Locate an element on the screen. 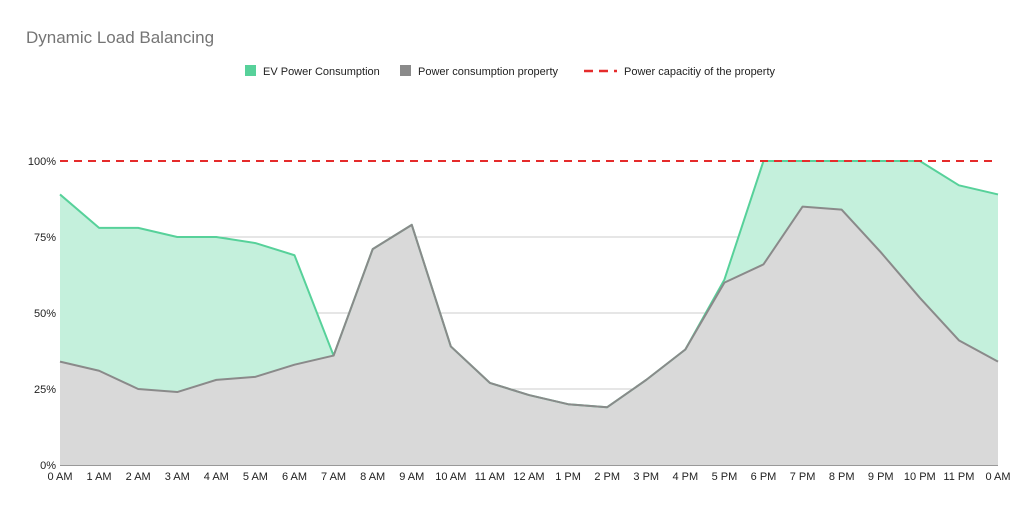  x-tick-label: 4 PM is located at coordinates (685, 477).